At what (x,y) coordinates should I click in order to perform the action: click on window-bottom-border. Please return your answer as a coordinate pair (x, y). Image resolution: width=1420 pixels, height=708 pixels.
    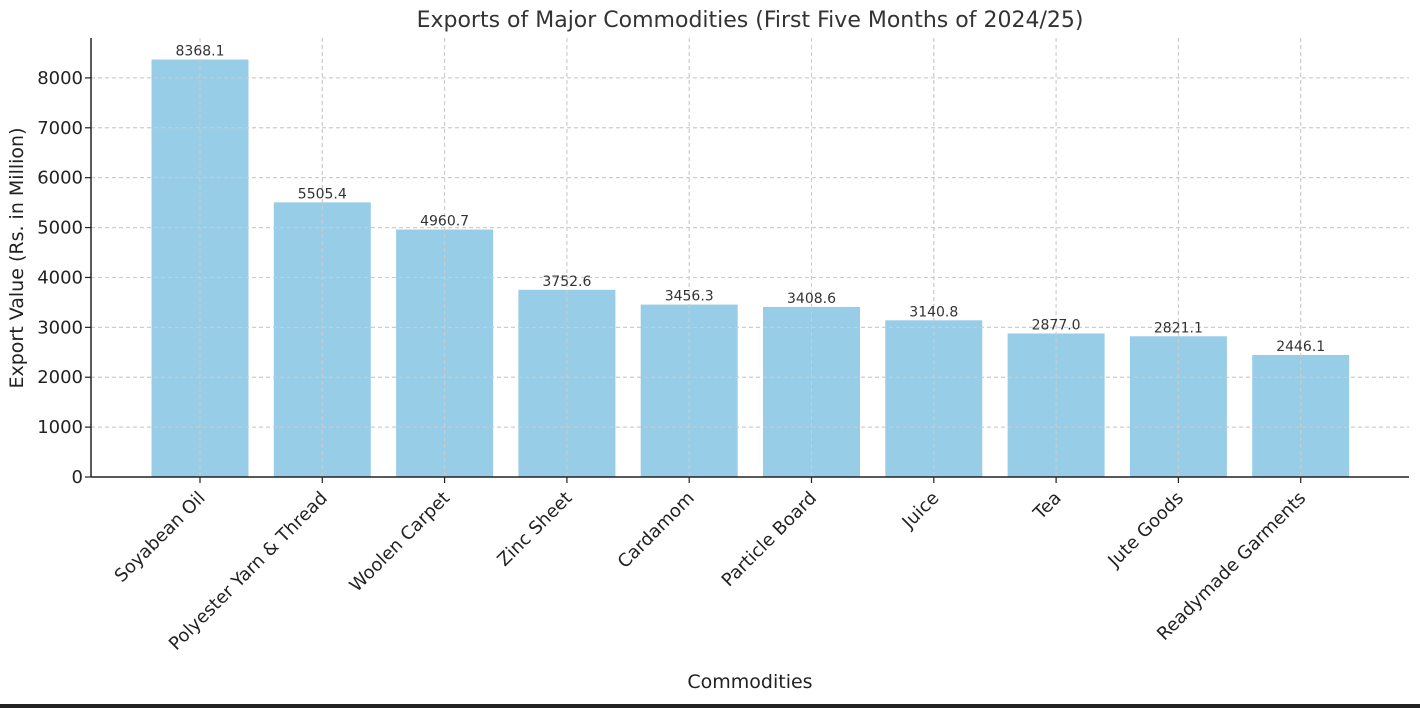
    Looking at the image, I should click on (710, 706).